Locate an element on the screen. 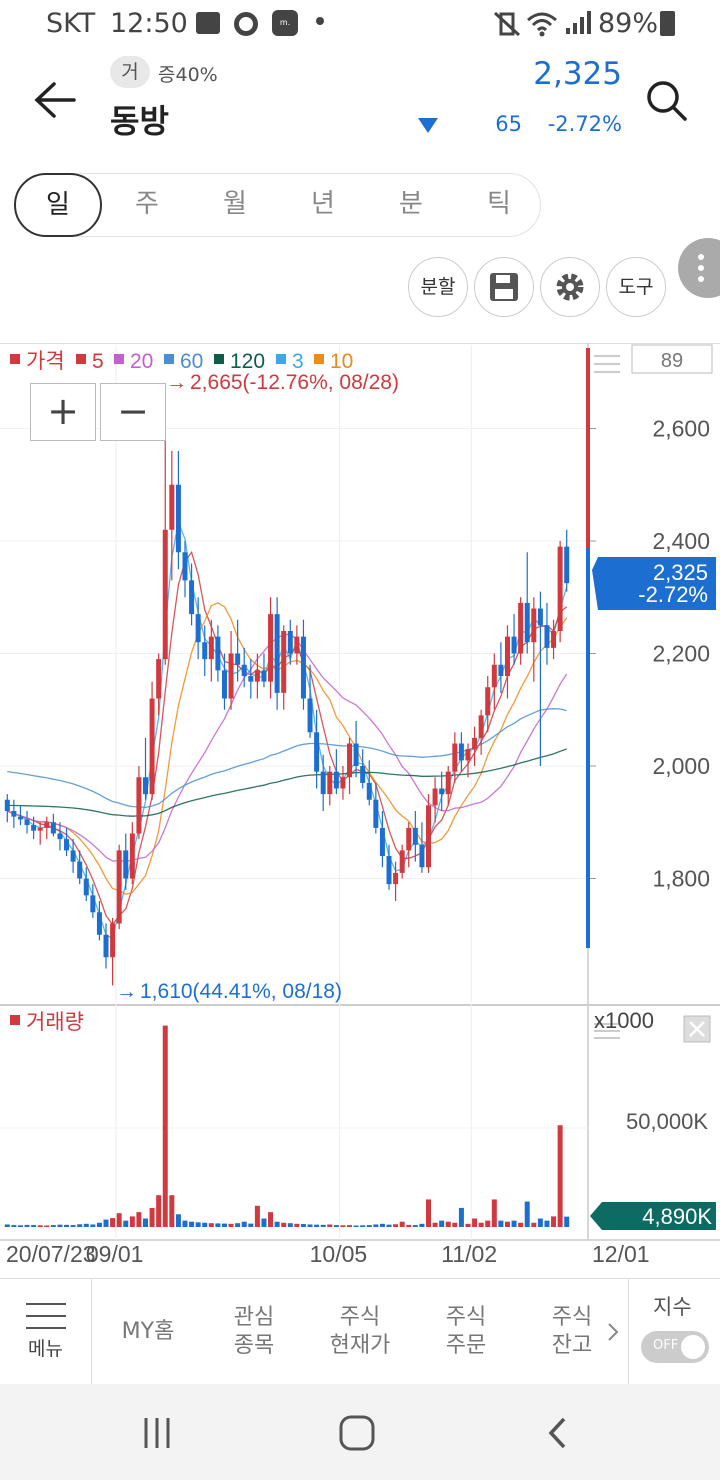 The width and height of the screenshot is (720, 1480). tool-button: 도구 is located at coordinates (636, 287).